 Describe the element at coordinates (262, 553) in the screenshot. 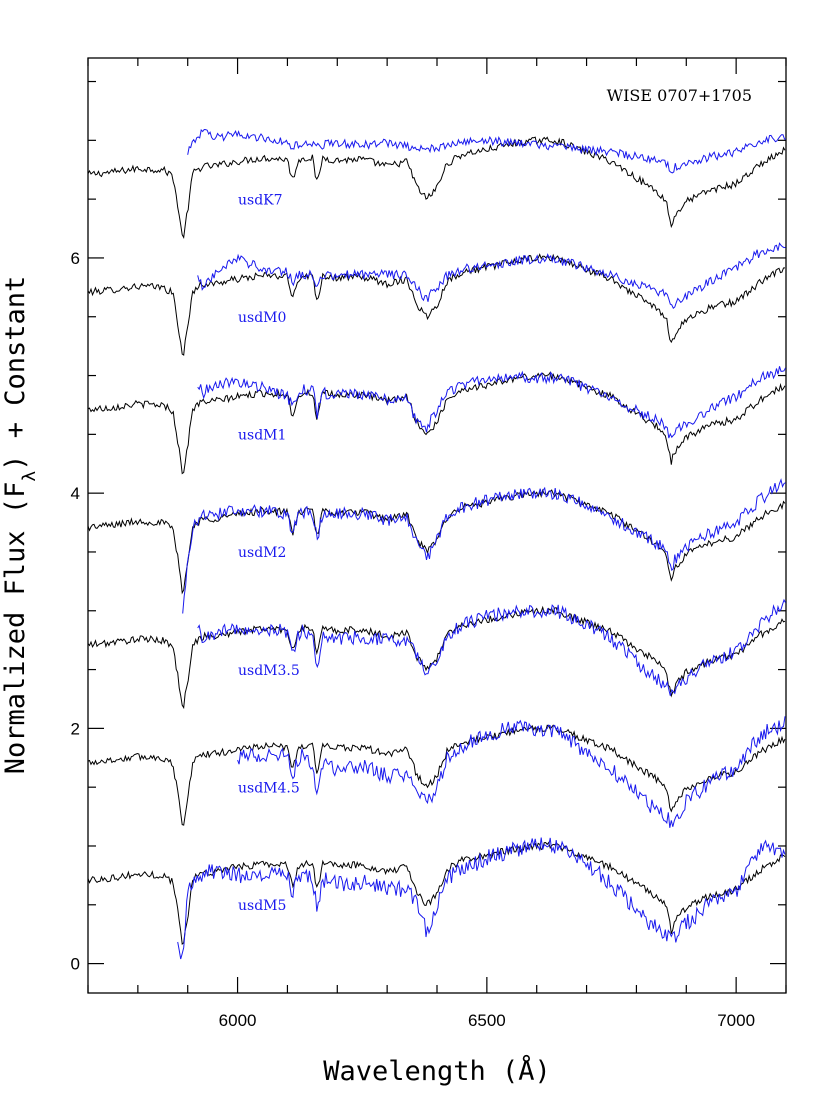

I see `series-label-usdM2: usdM2` at that location.